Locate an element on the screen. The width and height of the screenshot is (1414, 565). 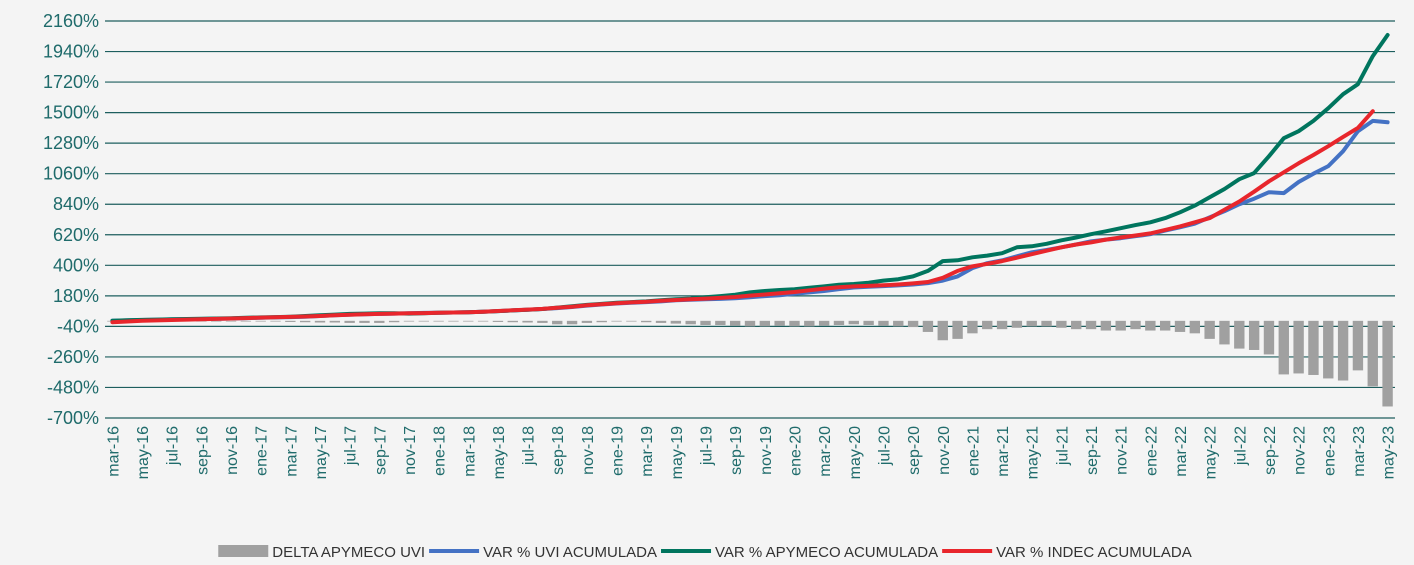
x-tick-label: may-19 is located at coordinates (677, 452).